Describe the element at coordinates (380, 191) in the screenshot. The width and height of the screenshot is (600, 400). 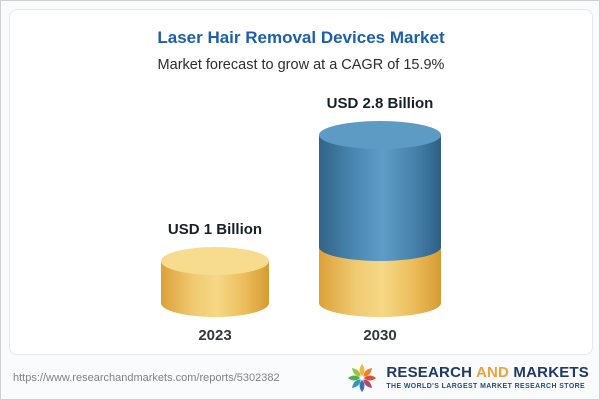
I see `cylinder-2030-blue-segment` at that location.